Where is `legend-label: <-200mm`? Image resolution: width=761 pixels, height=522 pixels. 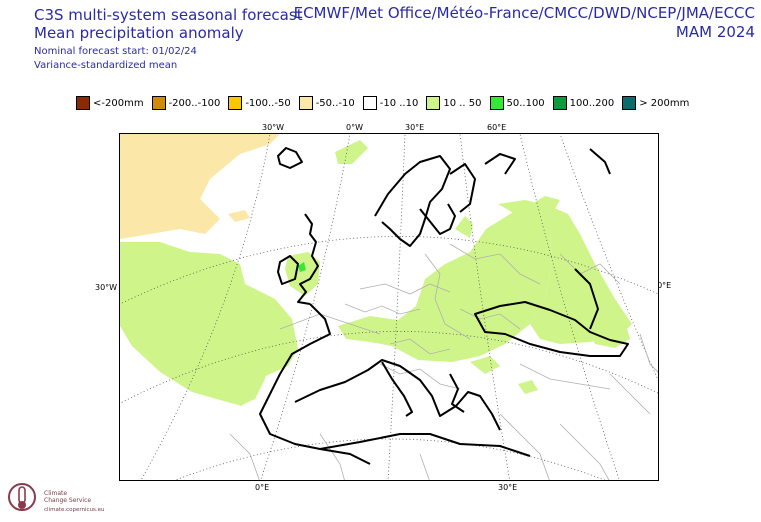
legend-label: <-200mm is located at coordinates (118, 103).